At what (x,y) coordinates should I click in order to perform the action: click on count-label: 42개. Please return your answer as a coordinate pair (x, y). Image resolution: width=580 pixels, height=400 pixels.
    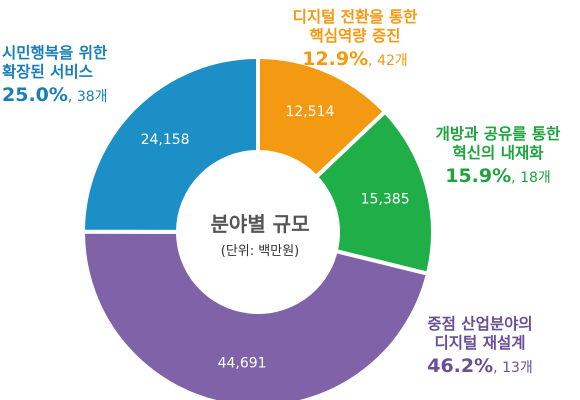
    Looking at the image, I should click on (392, 61).